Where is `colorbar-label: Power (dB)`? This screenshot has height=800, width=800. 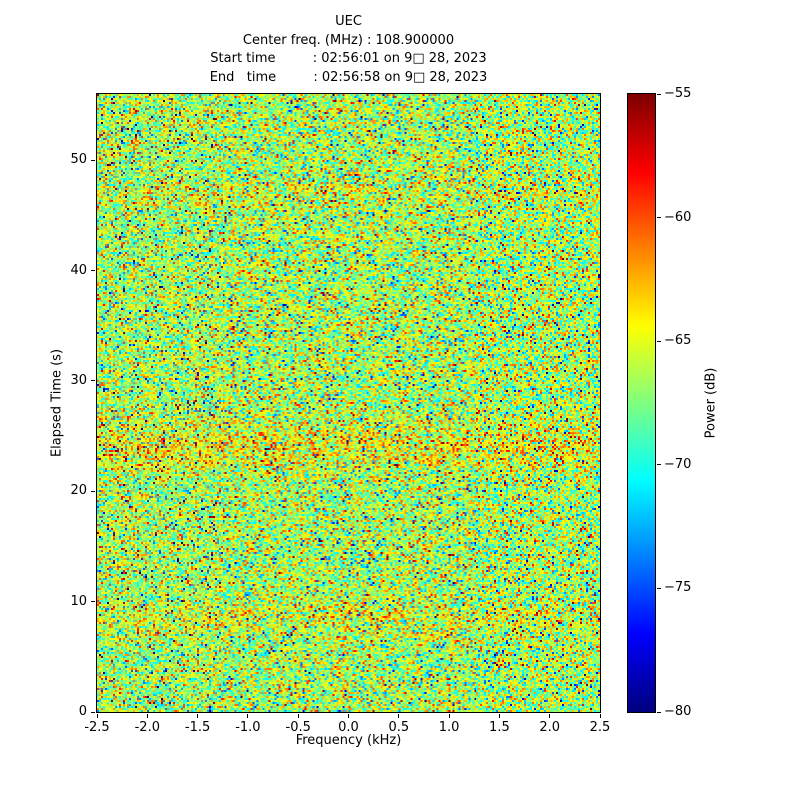 colorbar-label: Power (dB) is located at coordinates (711, 403).